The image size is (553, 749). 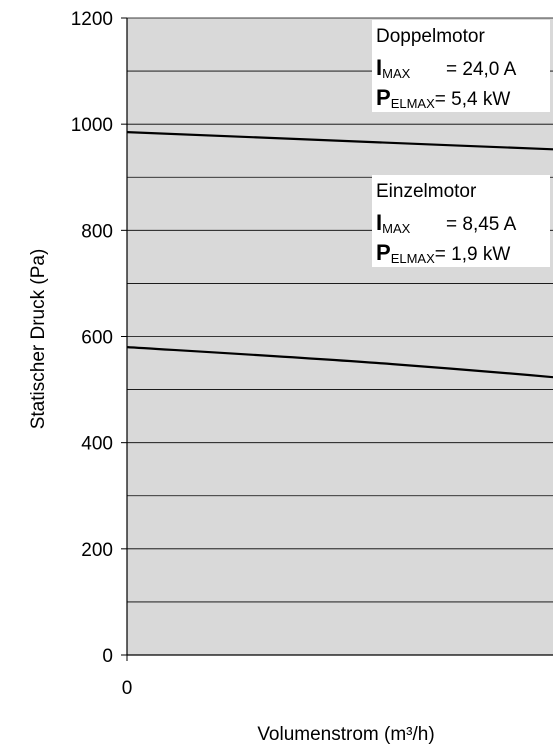 What do you see at coordinates (102, 354) in the screenshot?
I see `tick-labels: 0200400600800100012000500010000` at bounding box center [102, 354].